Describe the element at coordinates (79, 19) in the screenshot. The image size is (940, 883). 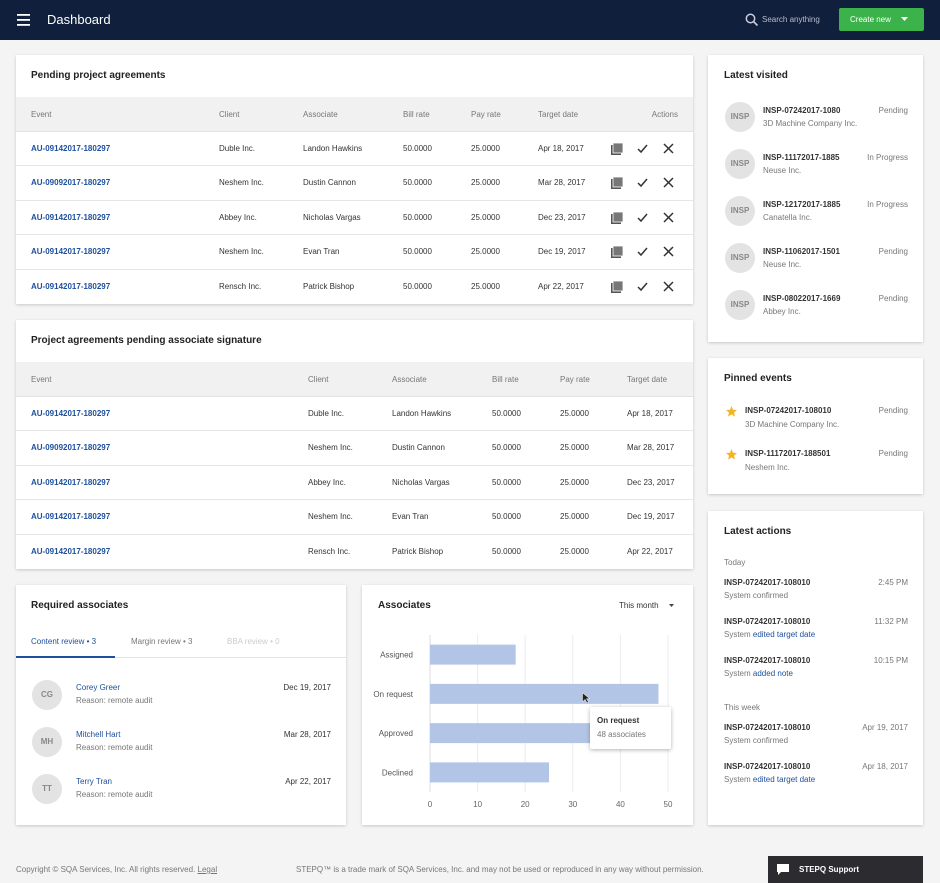
I see `page-title: Dashboard` at that location.